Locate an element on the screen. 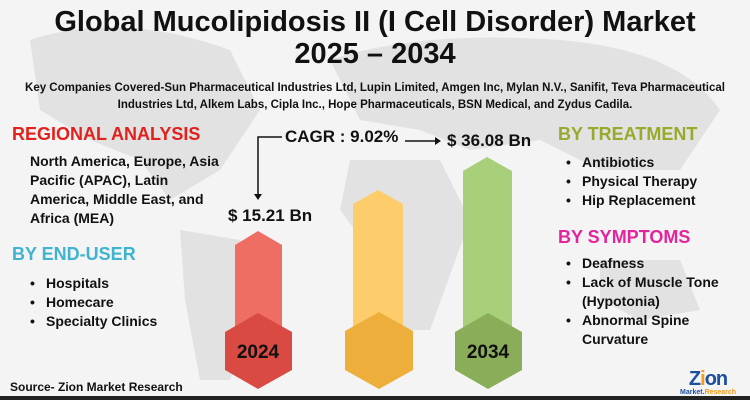  regional-heading: REGIONAL ANALYSIS is located at coordinates (106, 134).